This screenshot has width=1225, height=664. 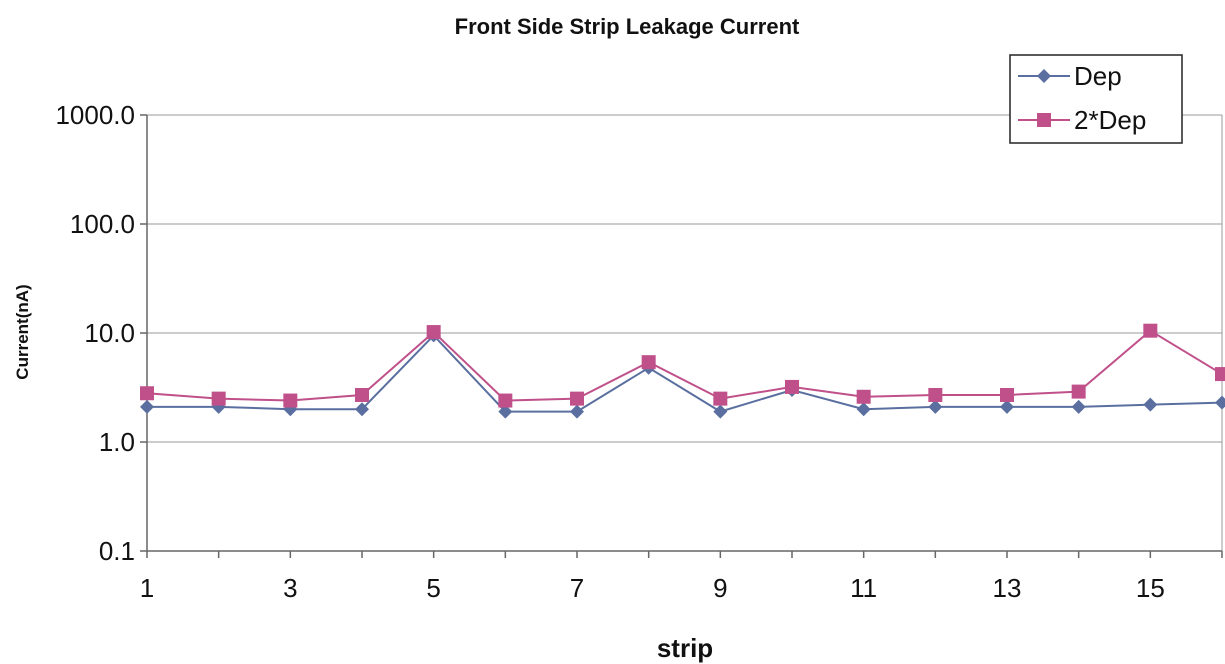 What do you see at coordinates (627, 26) in the screenshot?
I see `chart-title: Front Side Strip Leakage Current` at bounding box center [627, 26].